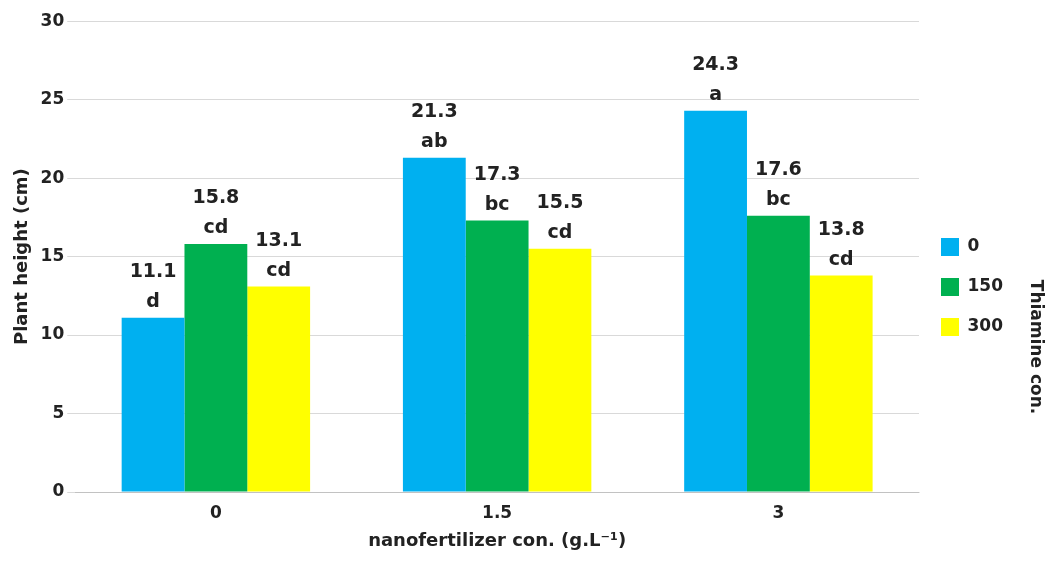 Image resolution: width=1061 pixels, height=564 pixels. What do you see at coordinates (716, 78) in the screenshot?
I see `data-label: 24.3 a` at bounding box center [716, 78].